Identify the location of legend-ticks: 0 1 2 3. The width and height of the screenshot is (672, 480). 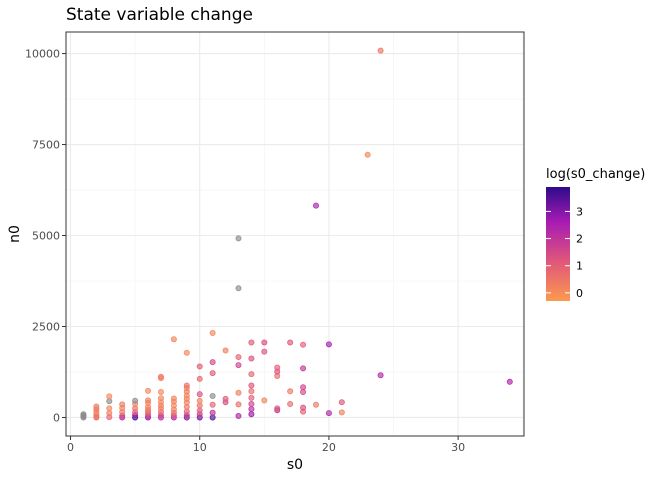
(564, 252).